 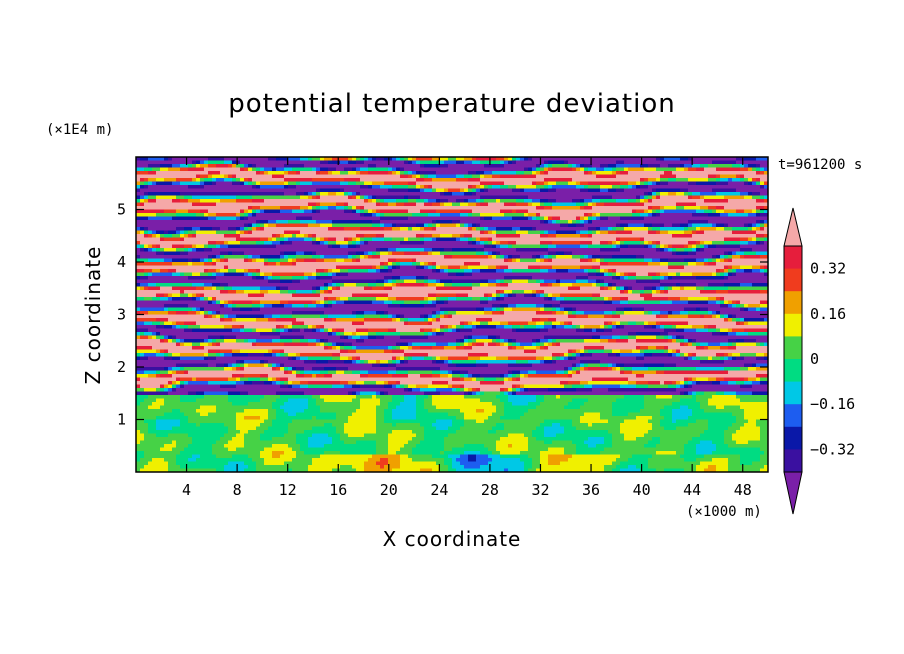 I want to click on x-tick-label: 48, so click(x=743, y=490).